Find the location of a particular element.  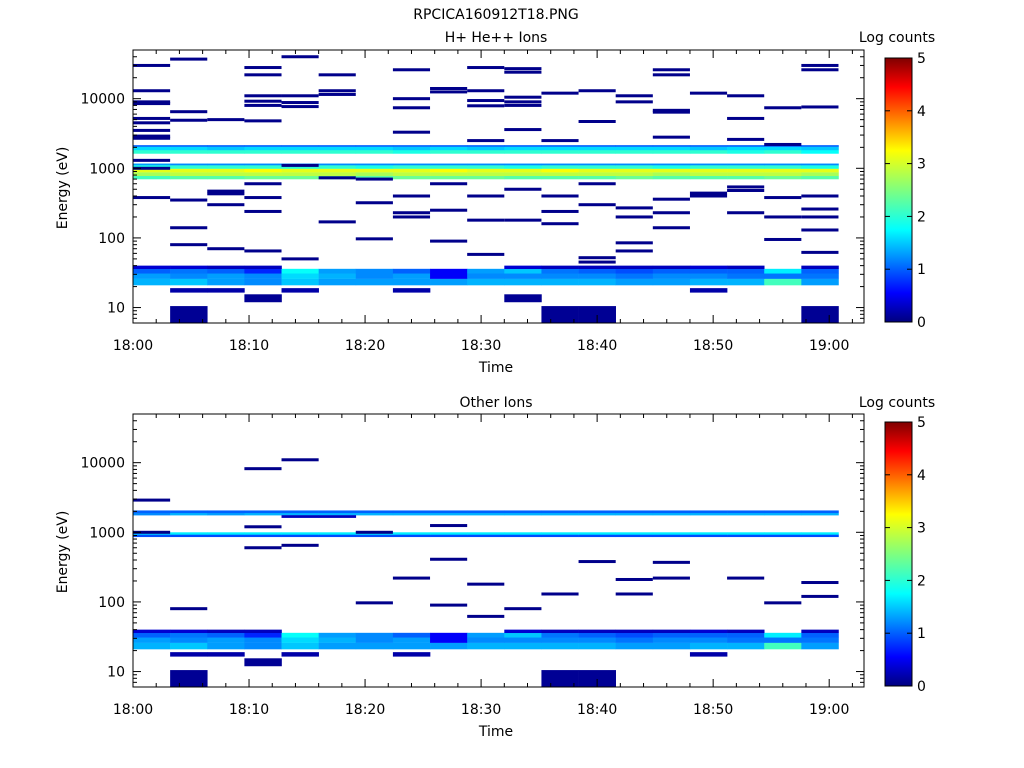

x-tick-label: 18:50 is located at coordinates (713, 346).